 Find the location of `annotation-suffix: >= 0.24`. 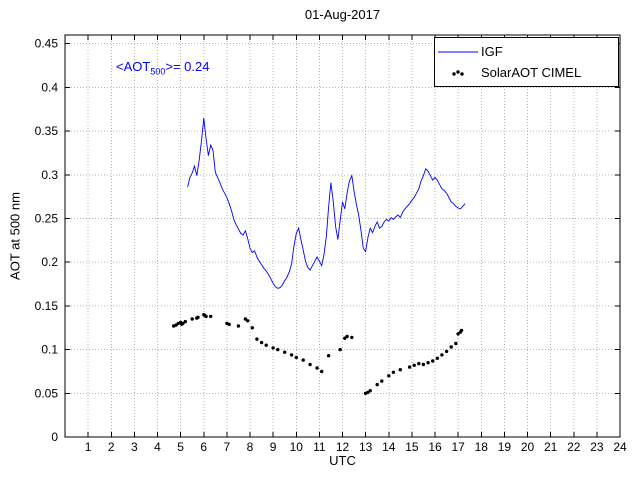

annotation-suffix: >= 0.24 is located at coordinates (187, 66).